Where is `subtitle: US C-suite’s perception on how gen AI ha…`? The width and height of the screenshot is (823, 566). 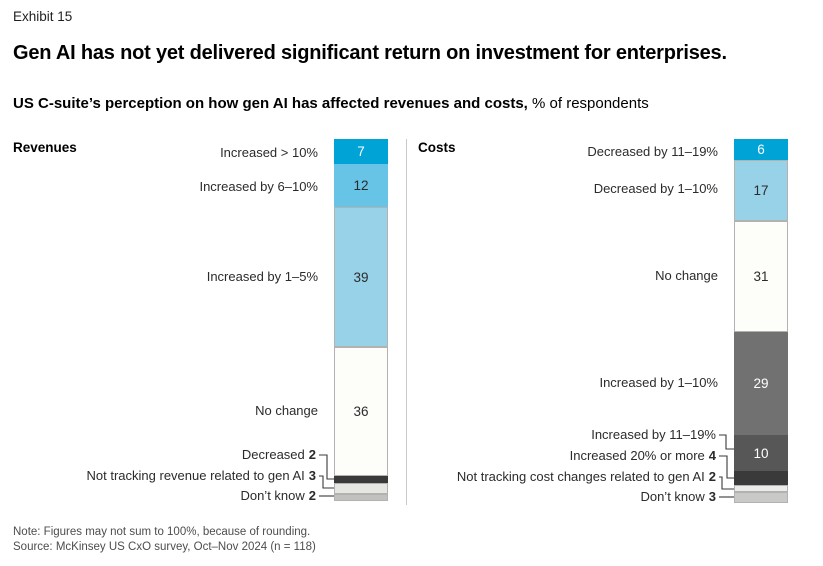 subtitle: US C-suite’s perception on how gen AI ha… is located at coordinates (331, 103).